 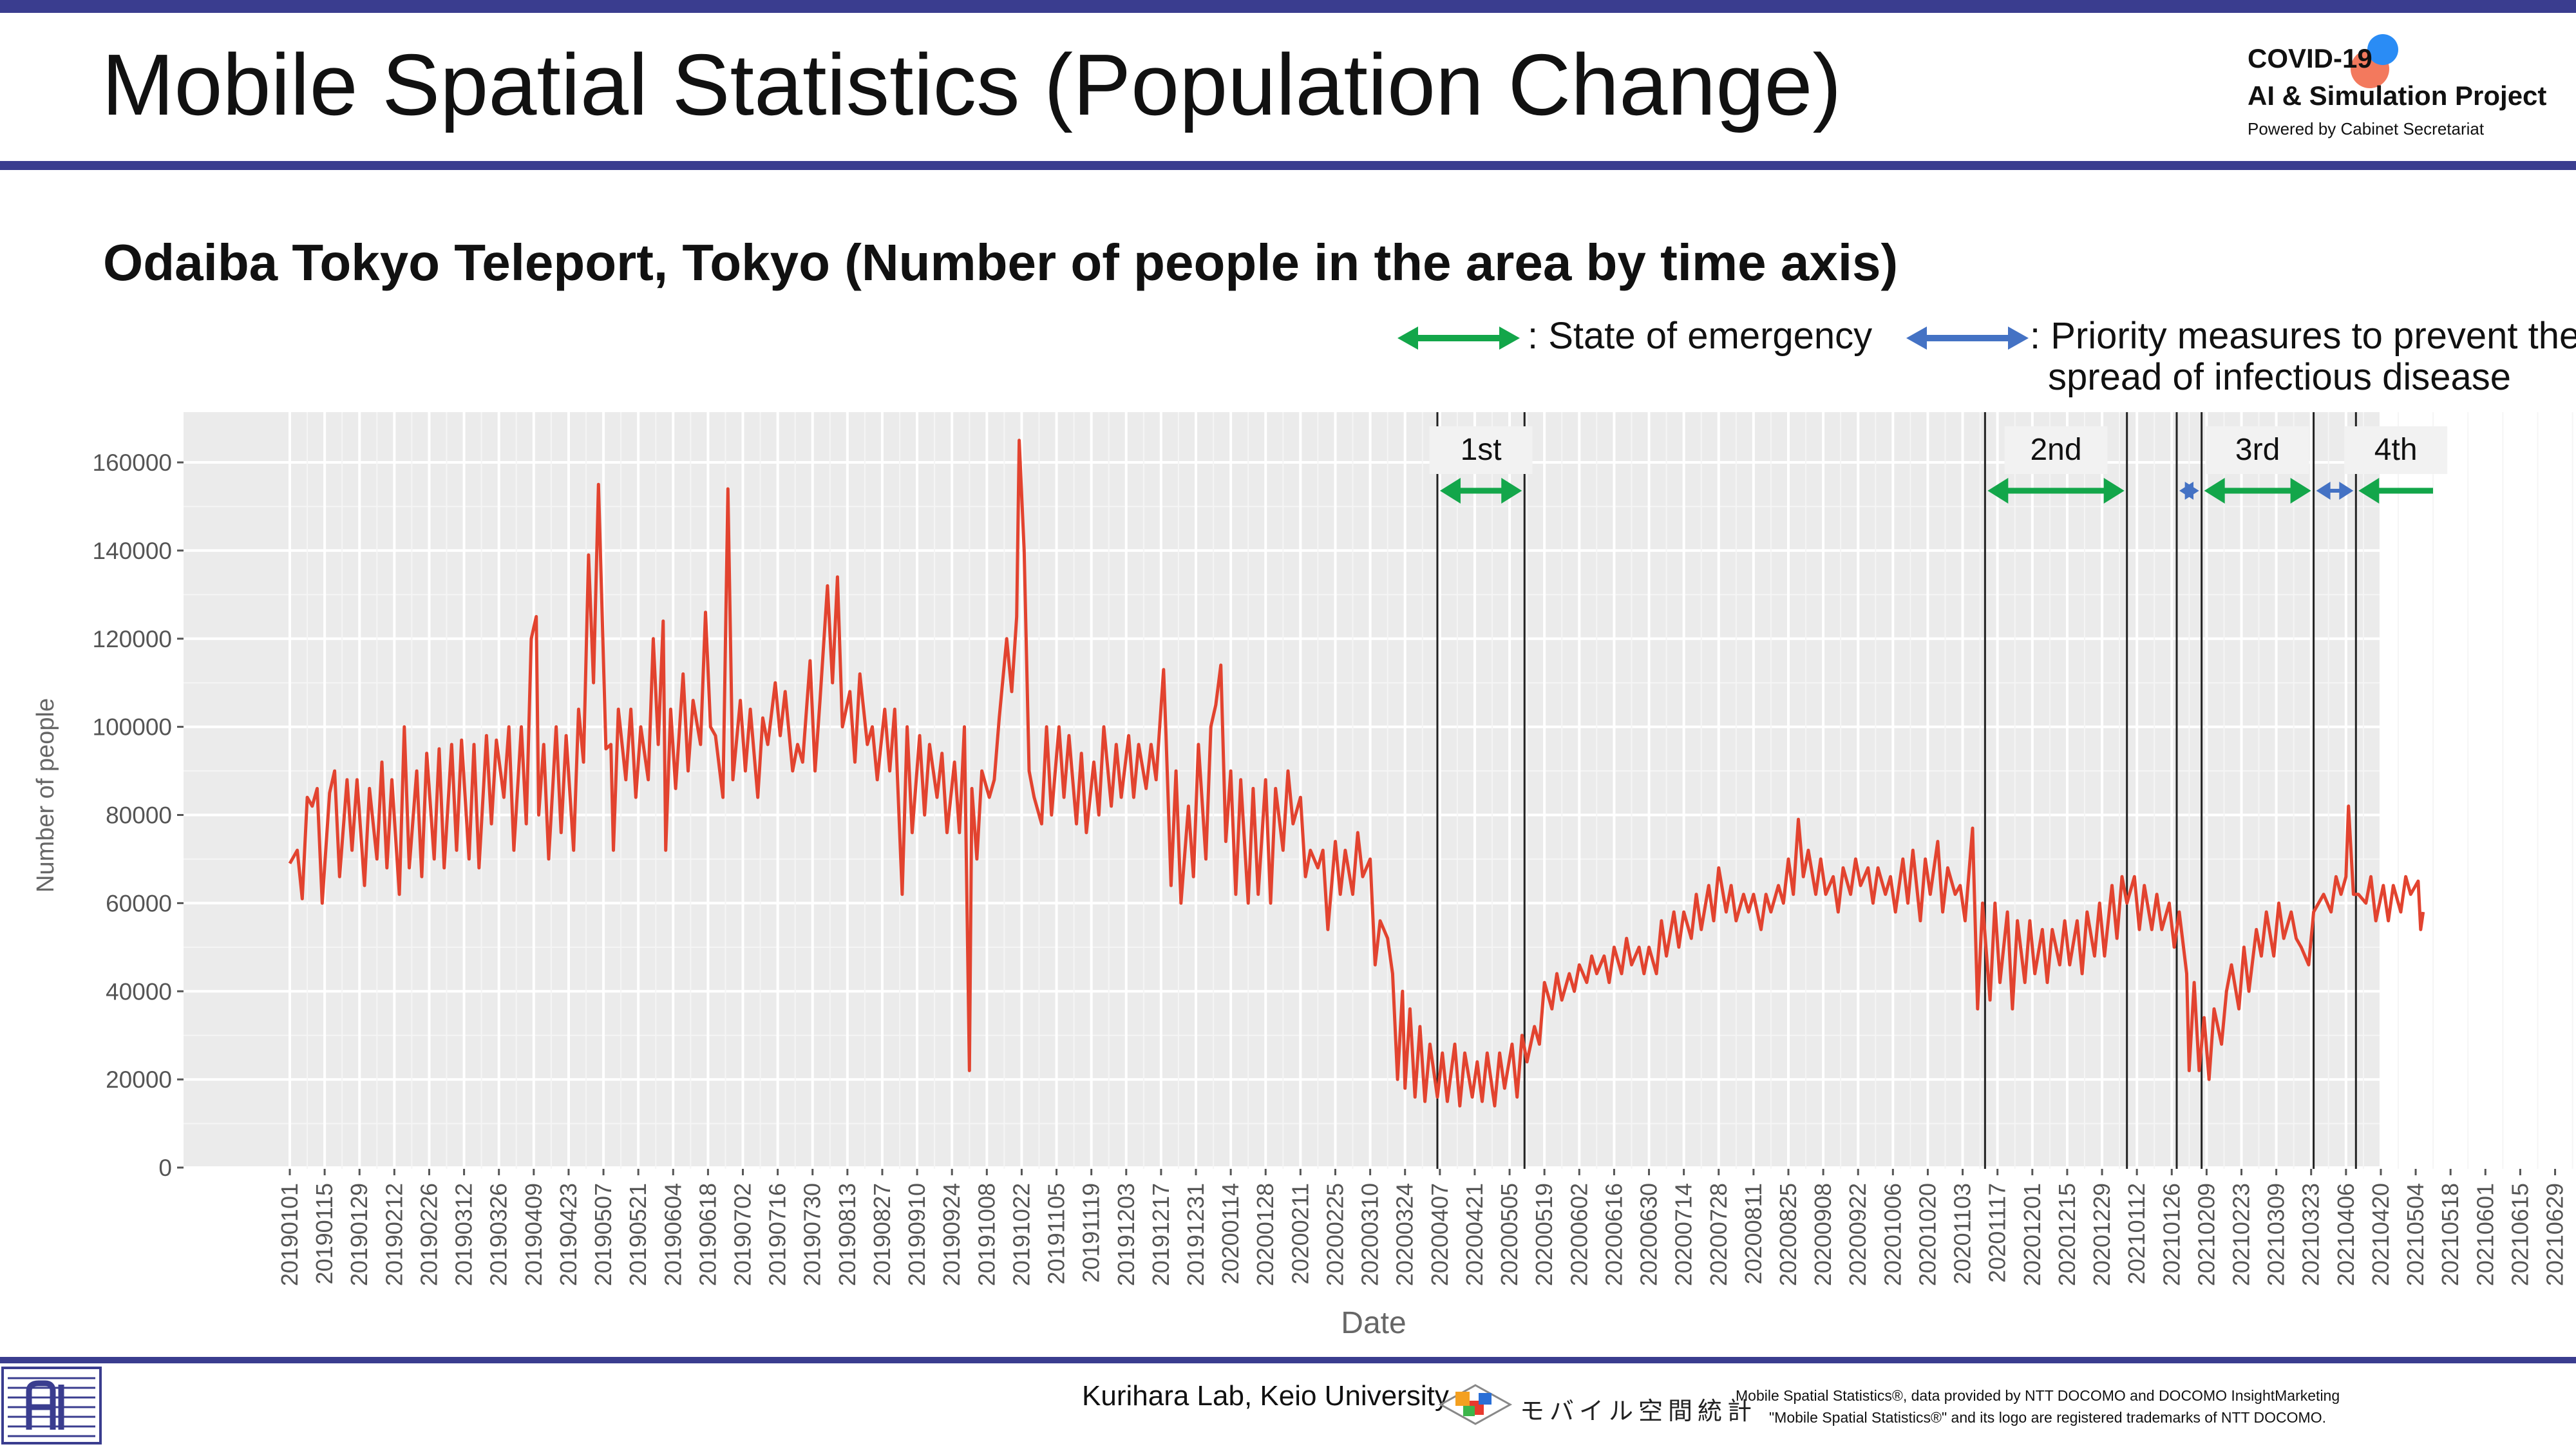 I want to click on legend-priority-label-line2: spread of infectious disease, so click(x=2279, y=377).